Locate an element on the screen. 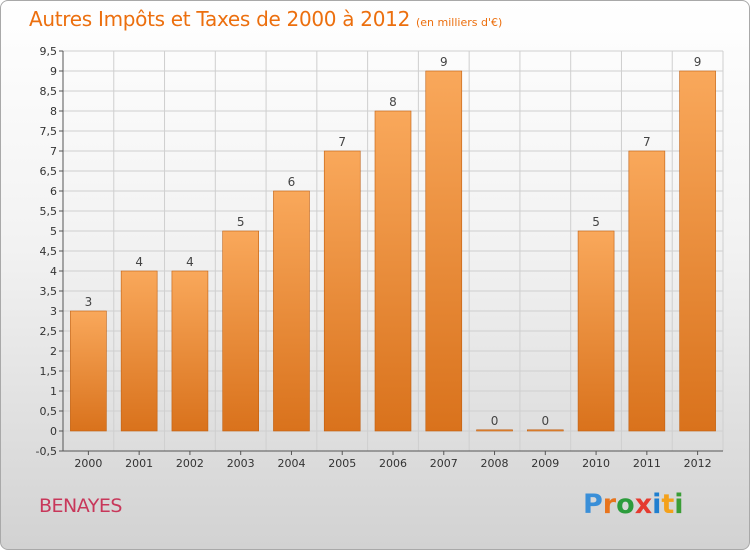 Image resolution: width=750 pixels, height=550 pixels. y-tick-label: 0,5 is located at coordinates (49, 411).